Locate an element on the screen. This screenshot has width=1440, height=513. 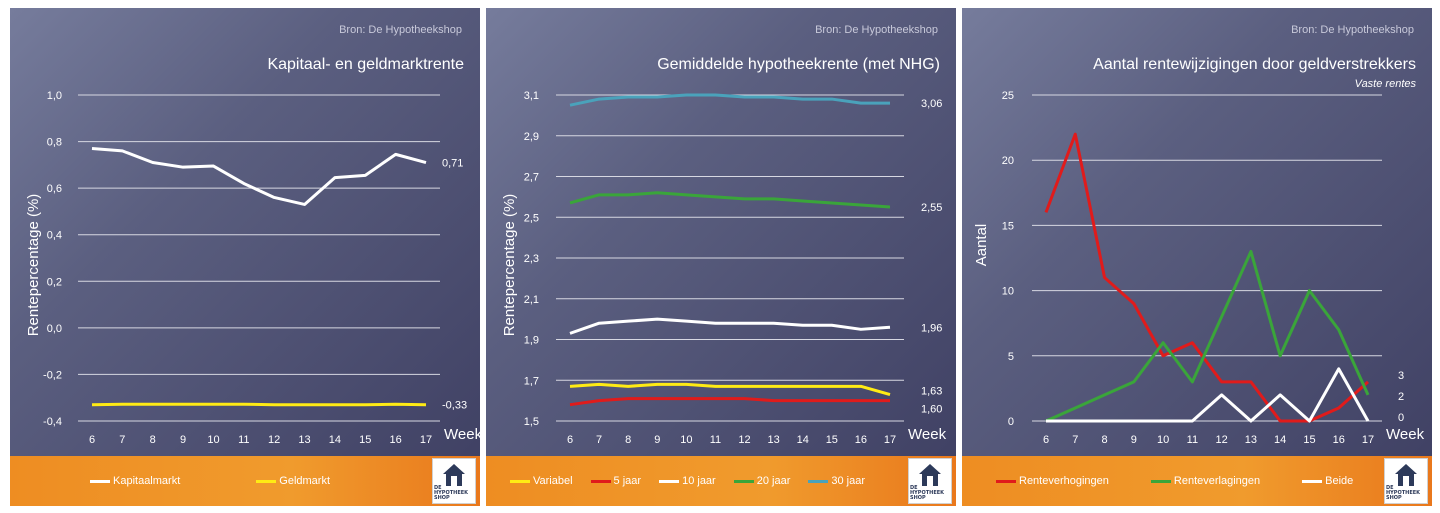
series-line-beide is located at coordinates (1208, 395).